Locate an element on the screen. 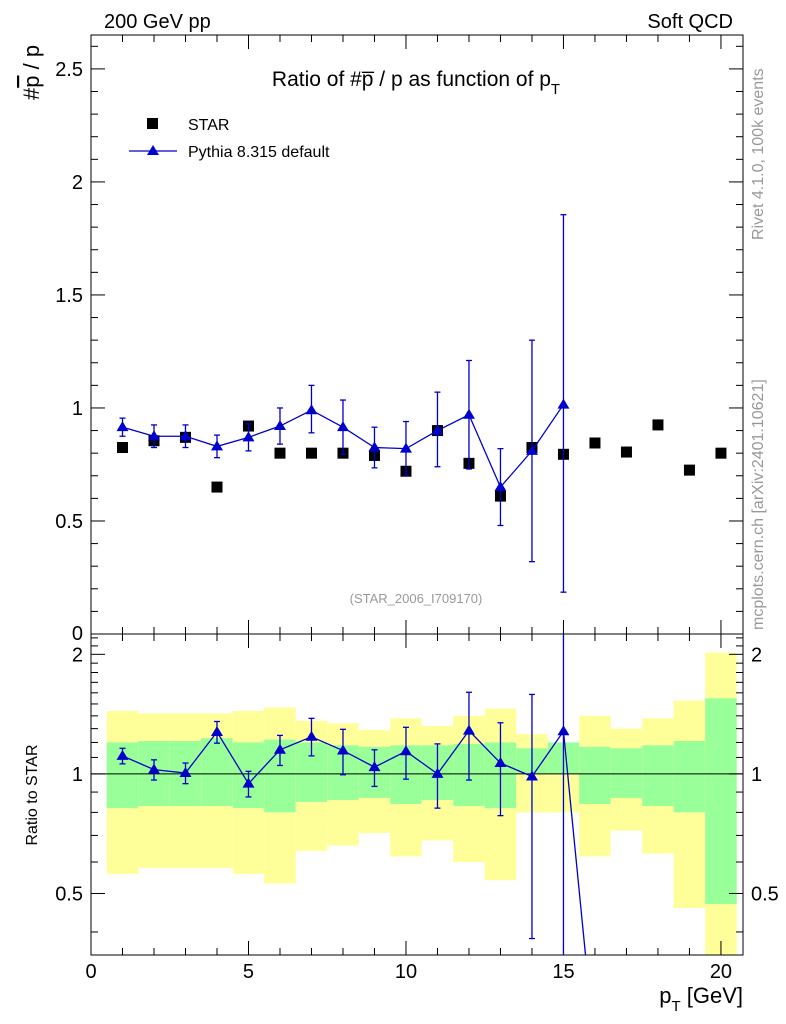  ratio-y-tick-label: 2 is located at coordinates (77, 655).